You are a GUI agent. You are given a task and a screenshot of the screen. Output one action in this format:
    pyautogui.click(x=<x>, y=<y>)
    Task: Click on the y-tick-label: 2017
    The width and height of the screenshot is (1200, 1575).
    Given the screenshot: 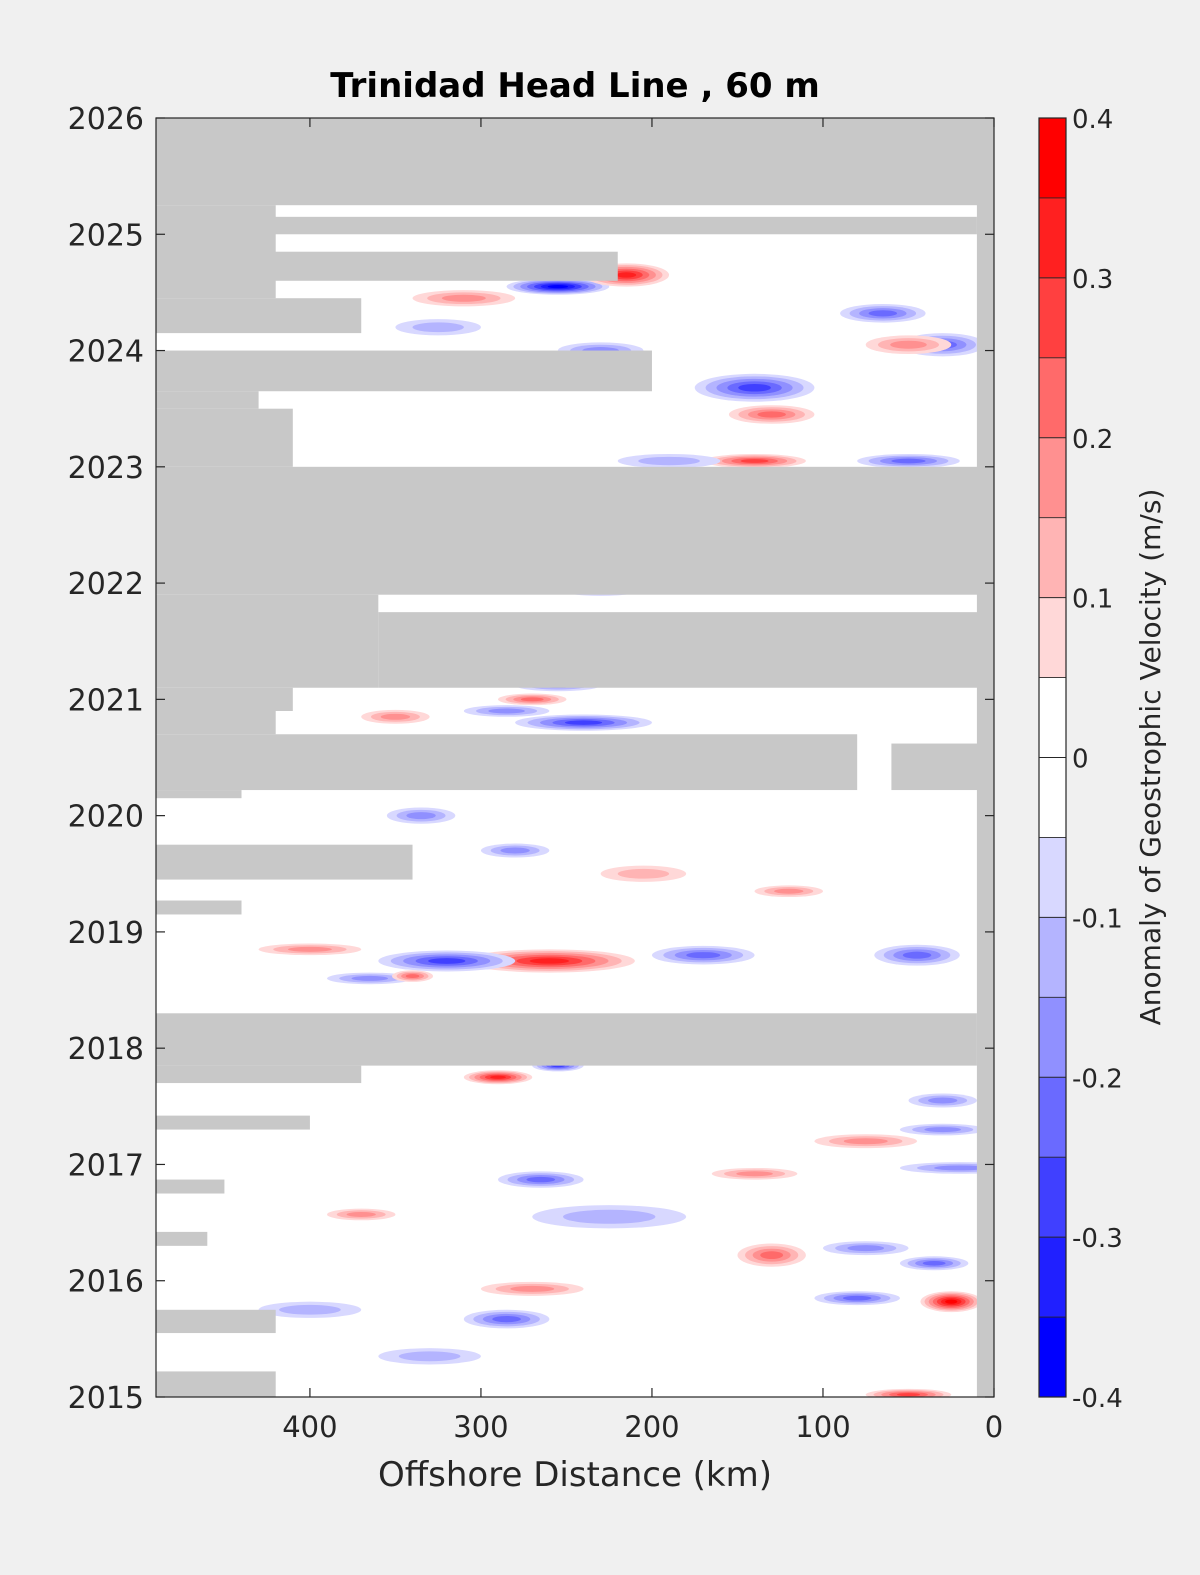 What is the action you would take?
    pyautogui.click(x=106, y=1165)
    